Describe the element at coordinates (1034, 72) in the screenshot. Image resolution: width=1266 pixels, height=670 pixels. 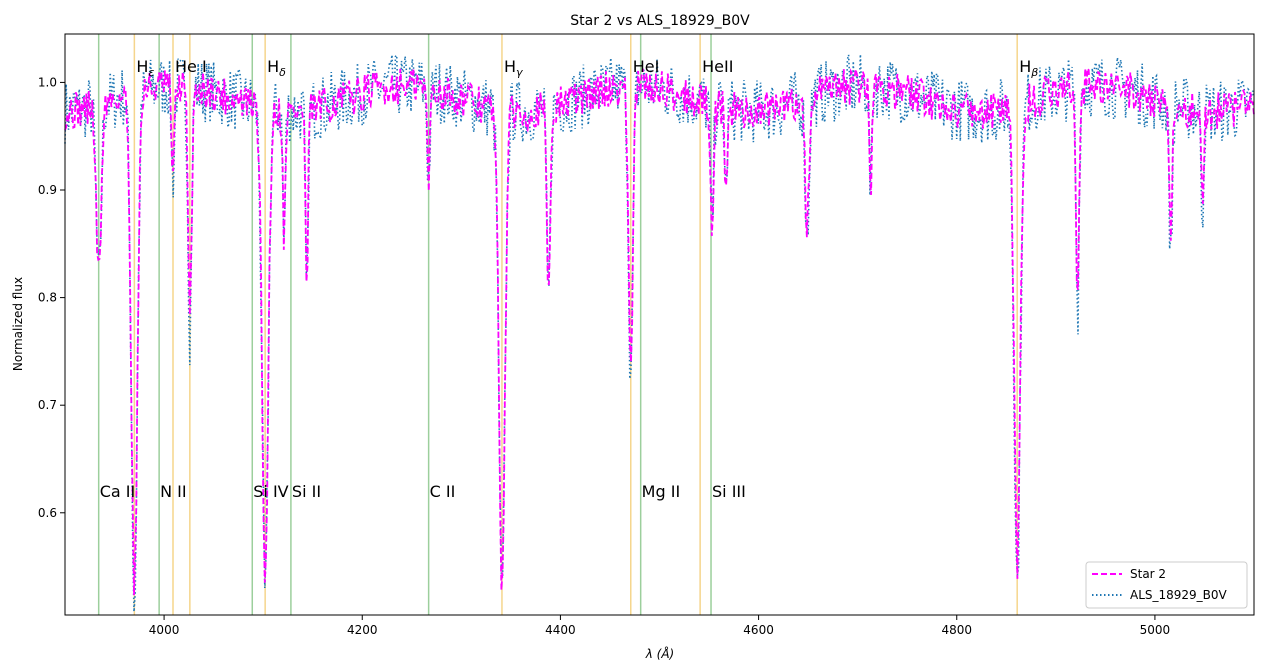
I see `line-label-subscript: β` at that location.